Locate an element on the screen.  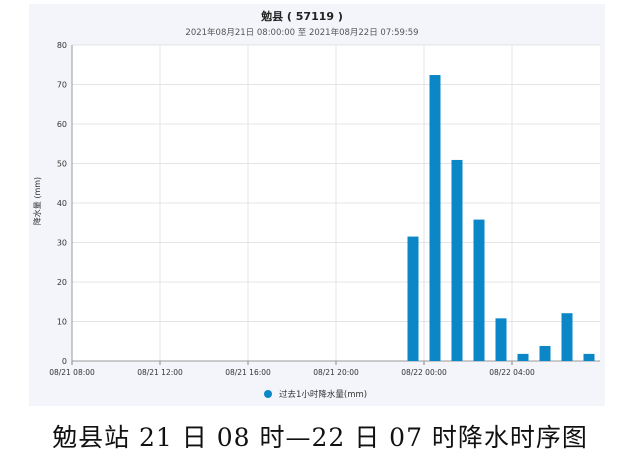
y-tick-label: 0 is located at coordinates (64, 361).